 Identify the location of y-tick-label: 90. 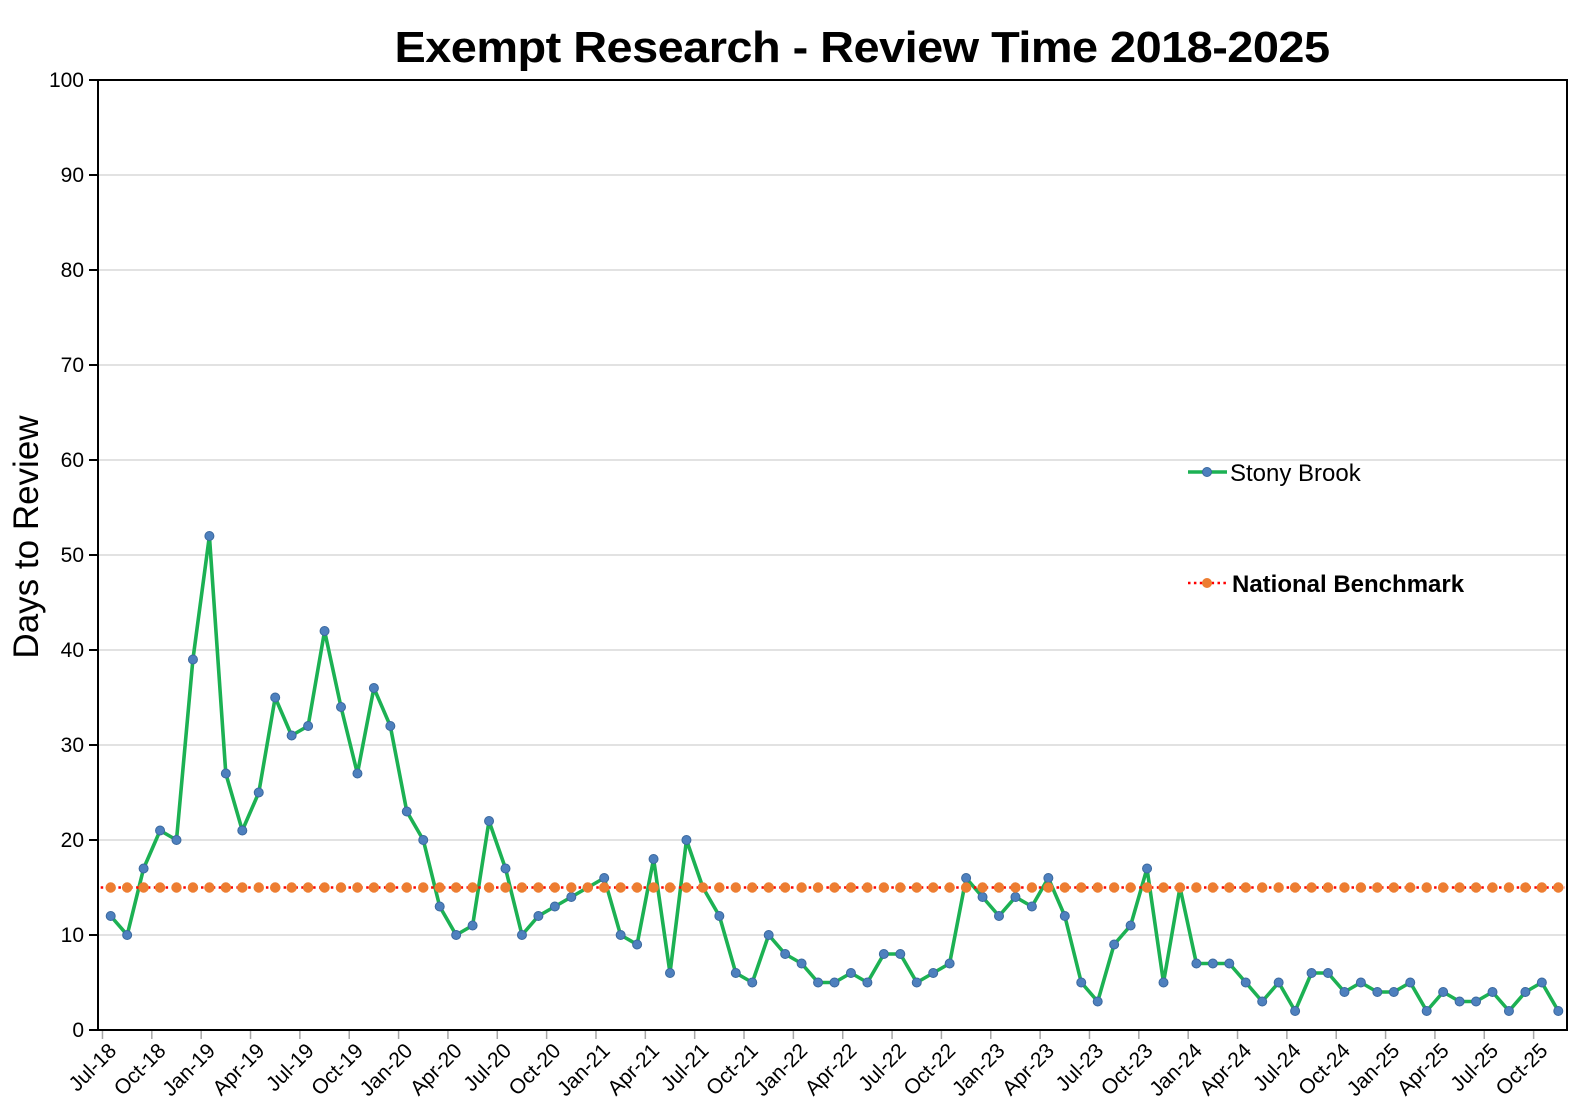
(72, 175).